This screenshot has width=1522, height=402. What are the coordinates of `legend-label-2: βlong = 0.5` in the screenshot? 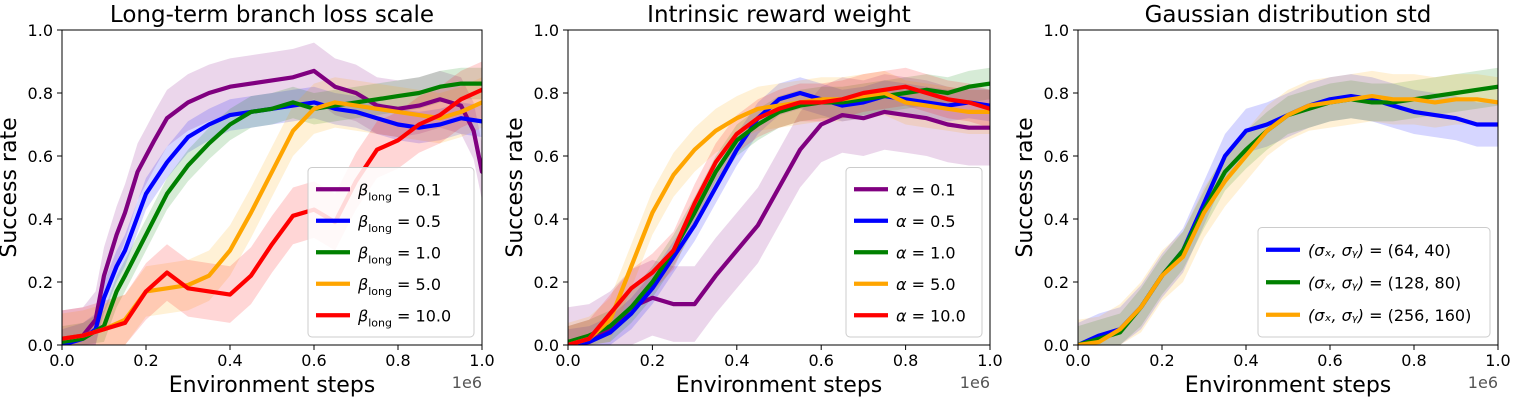 It's located at (399, 223).